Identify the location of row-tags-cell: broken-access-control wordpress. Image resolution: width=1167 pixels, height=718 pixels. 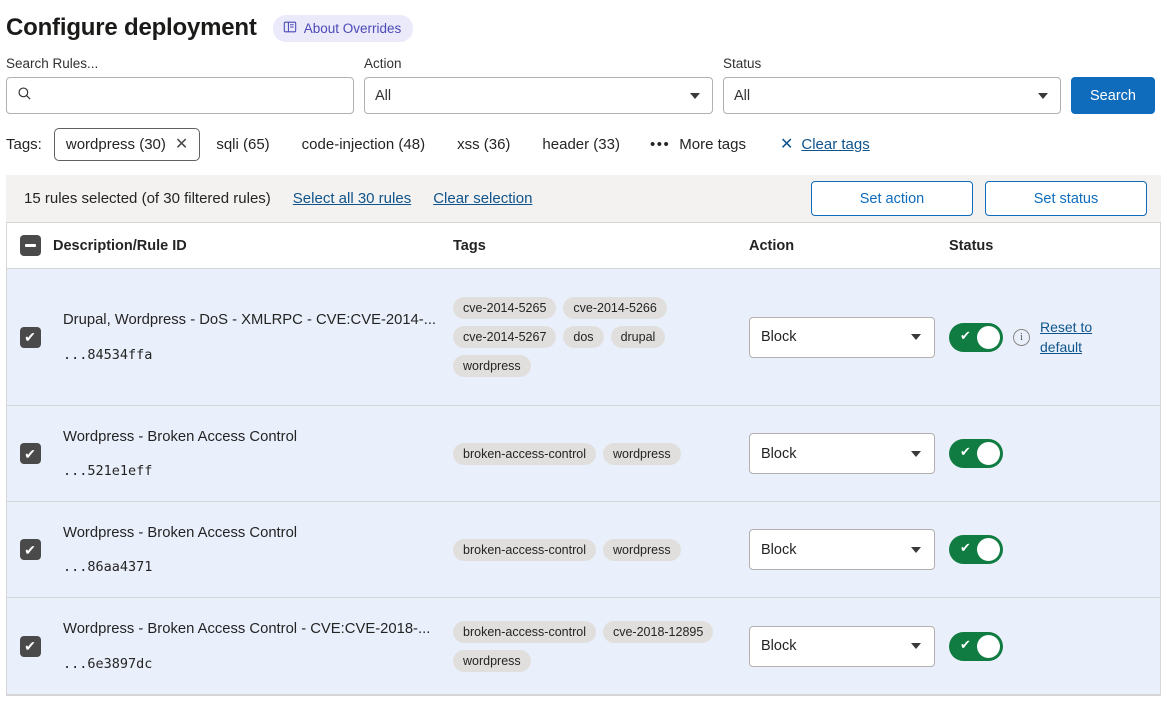
(601, 453).